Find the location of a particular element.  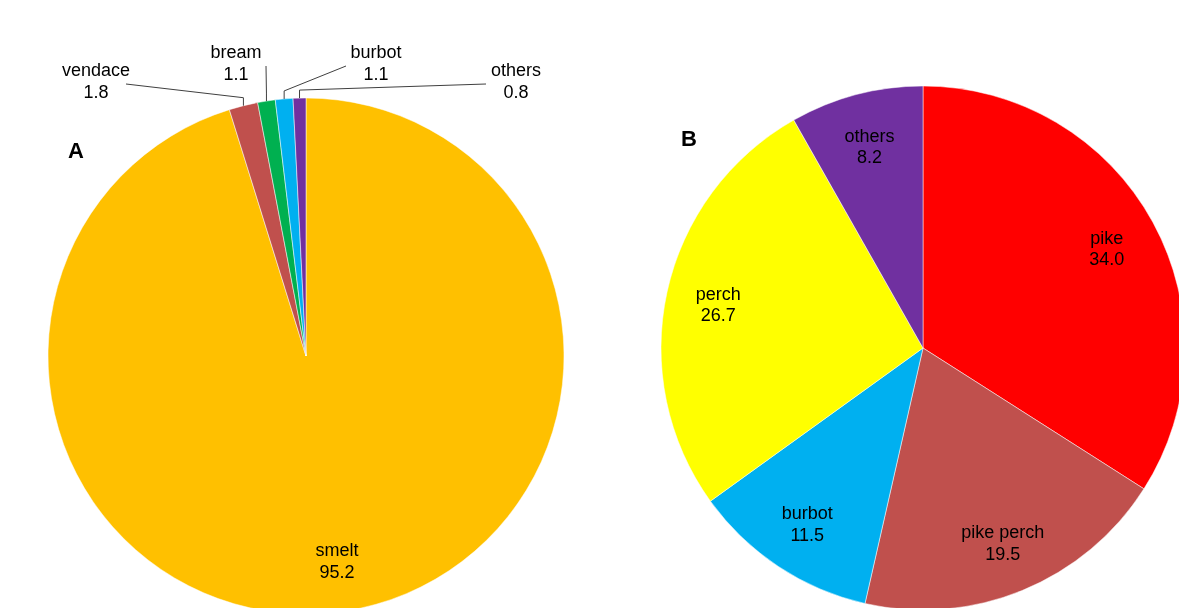

slice-label: smelt is located at coordinates (337, 550).